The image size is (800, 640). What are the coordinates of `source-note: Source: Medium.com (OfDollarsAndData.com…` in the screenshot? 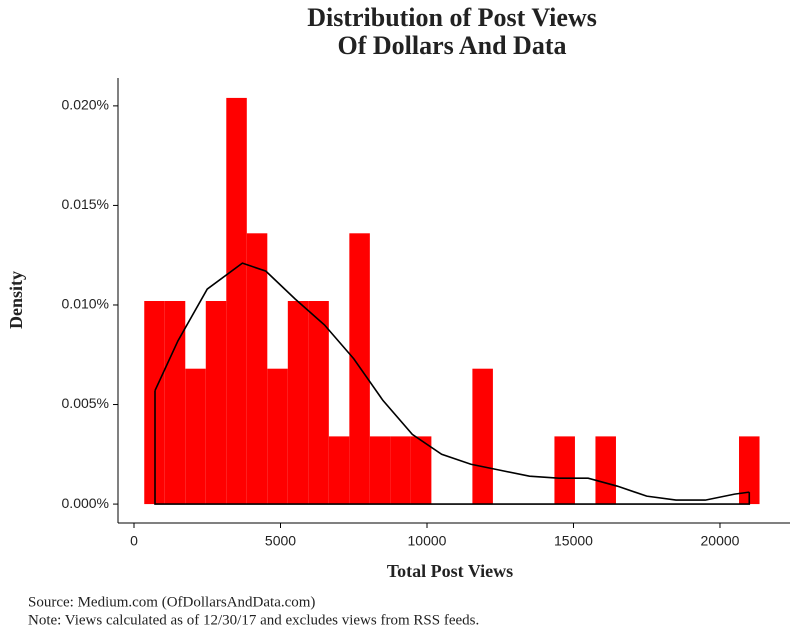 It's located at (171, 602).